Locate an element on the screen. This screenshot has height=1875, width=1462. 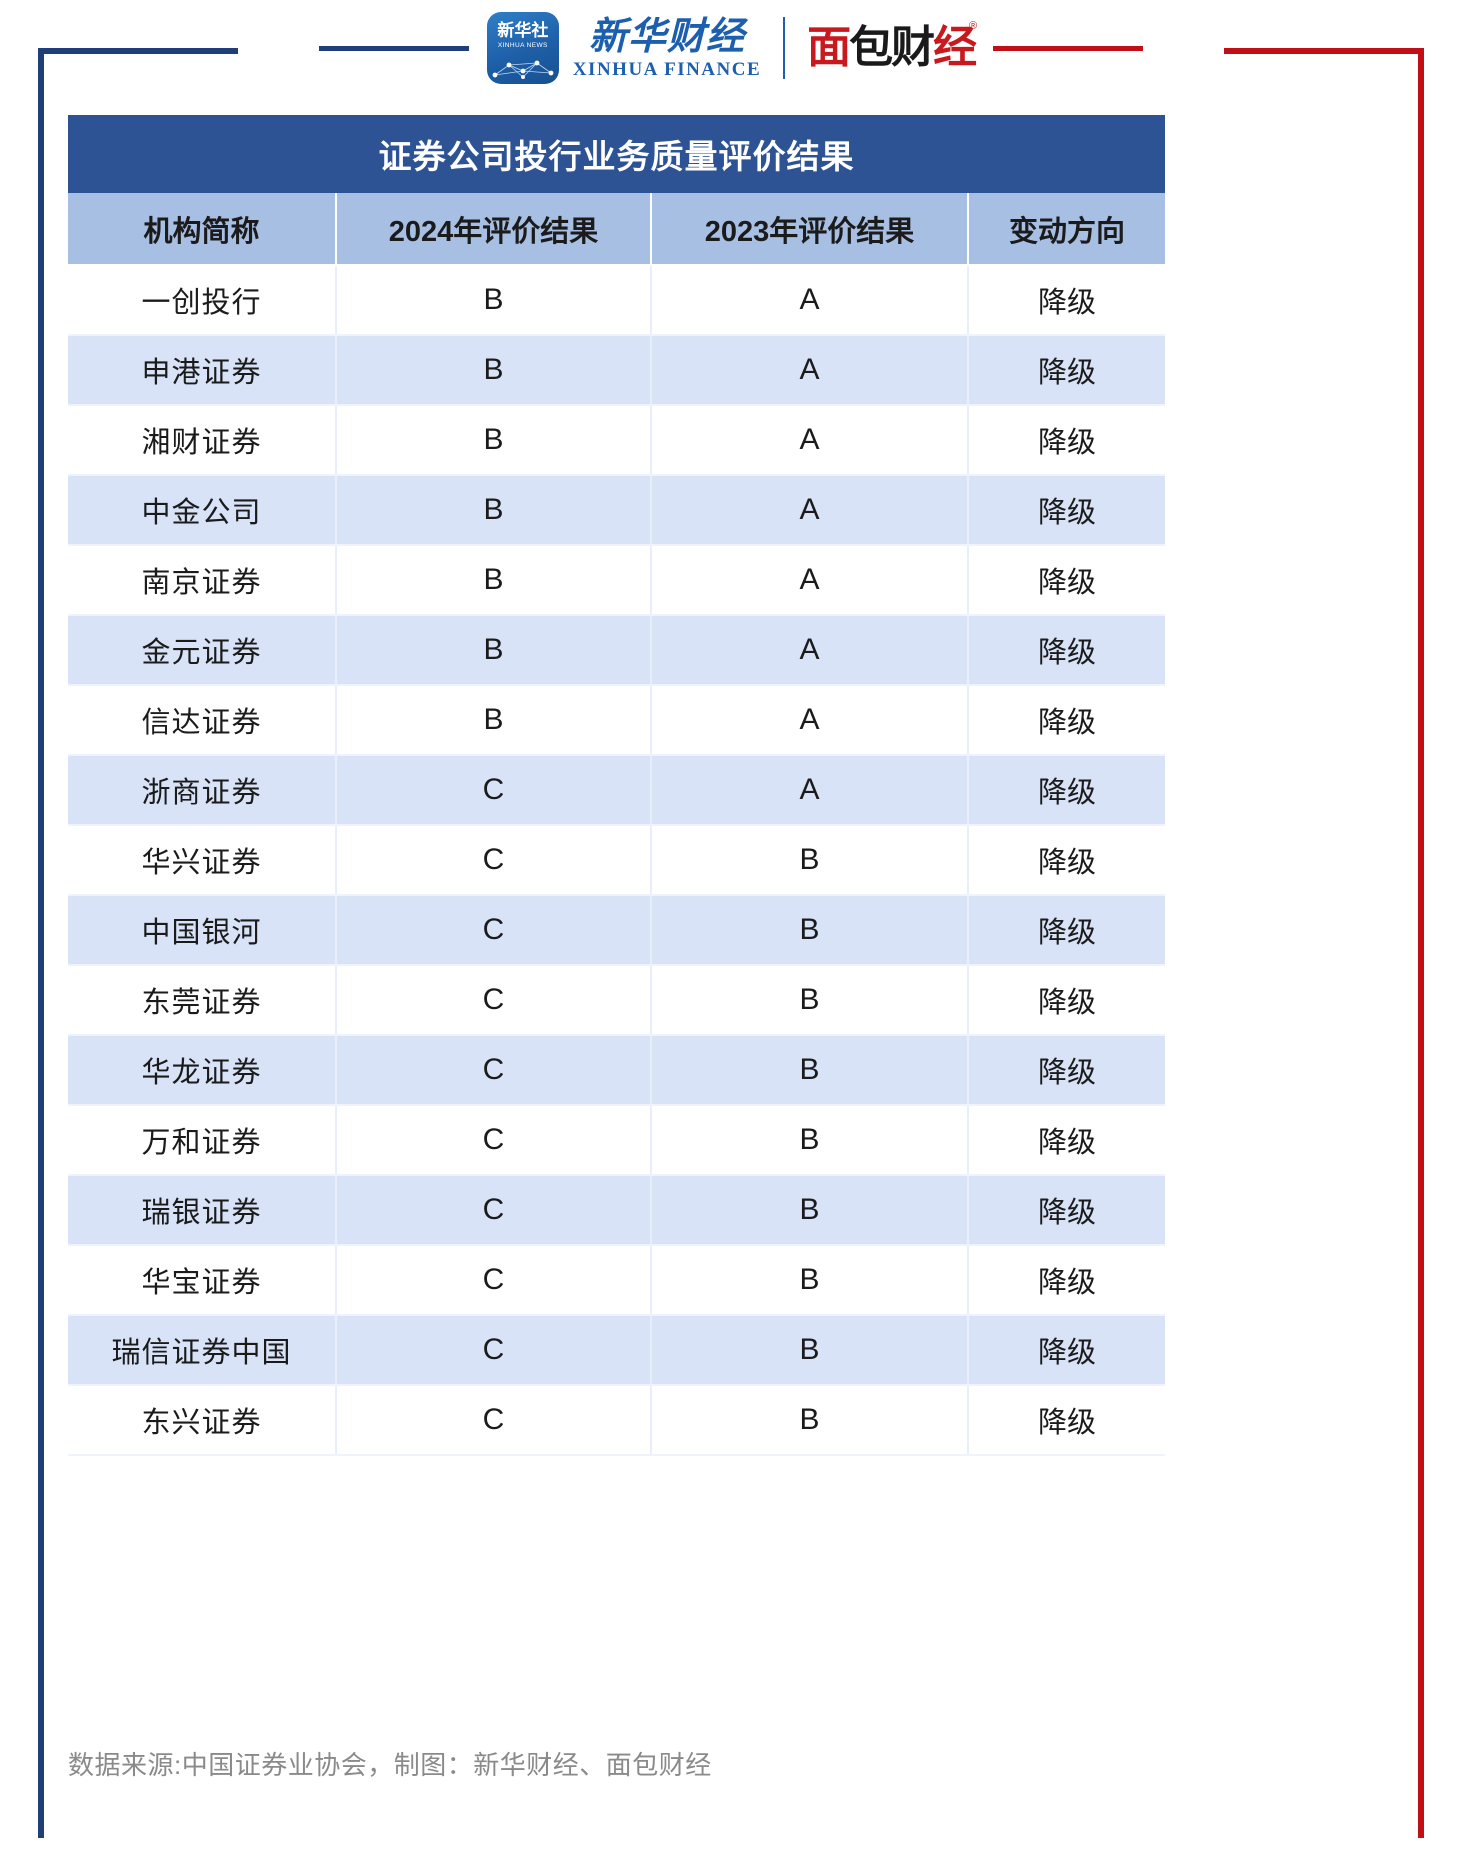
mianbao-logo-part2: 包财 is located at coordinates (892, 47).